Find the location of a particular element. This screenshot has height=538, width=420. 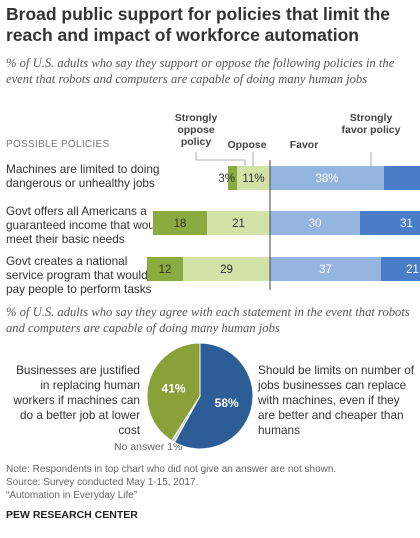

bar-label-oppose-row3: 29 is located at coordinates (226, 270).